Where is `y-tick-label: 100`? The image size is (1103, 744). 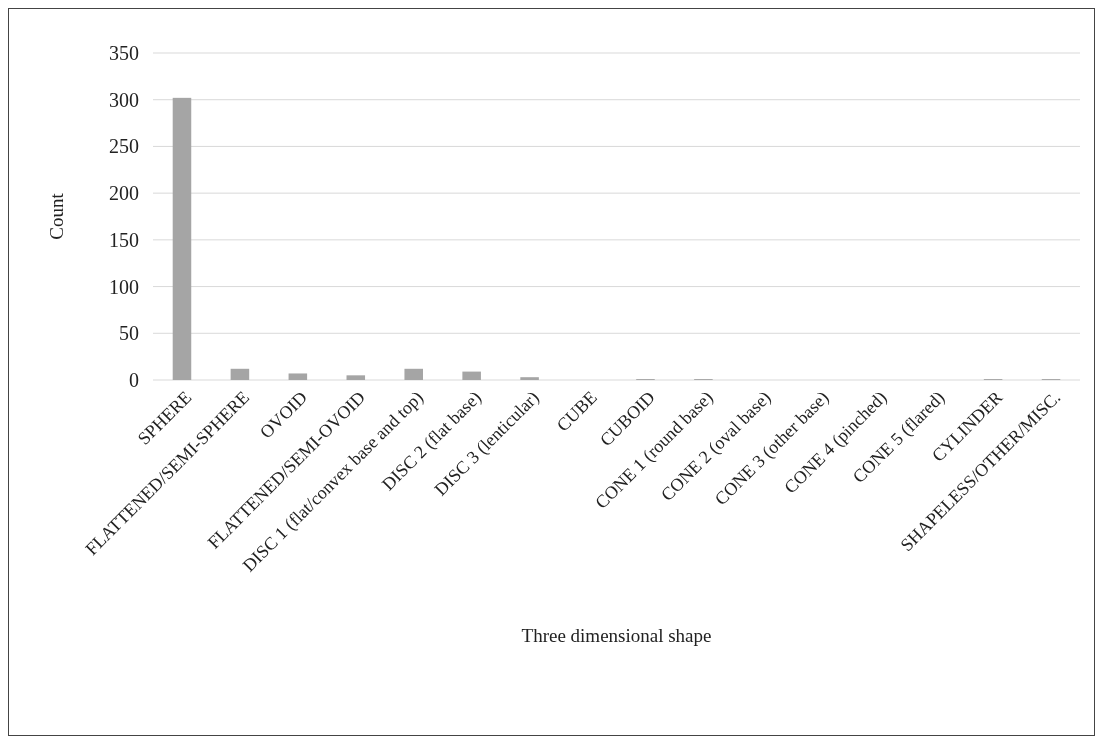
y-tick-label: 100 is located at coordinates (124, 286).